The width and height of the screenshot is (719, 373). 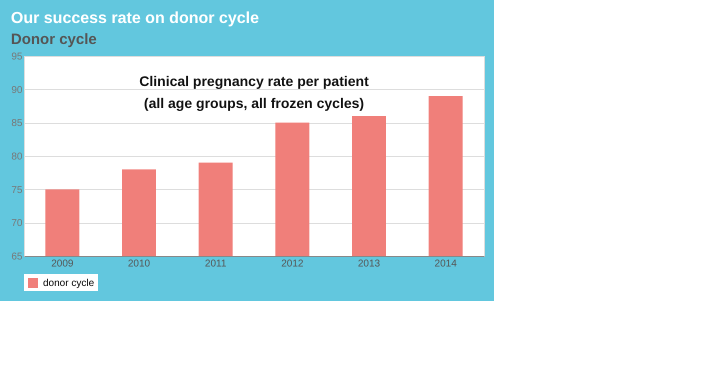 I want to click on x-tick-label: 2012, so click(x=292, y=264).